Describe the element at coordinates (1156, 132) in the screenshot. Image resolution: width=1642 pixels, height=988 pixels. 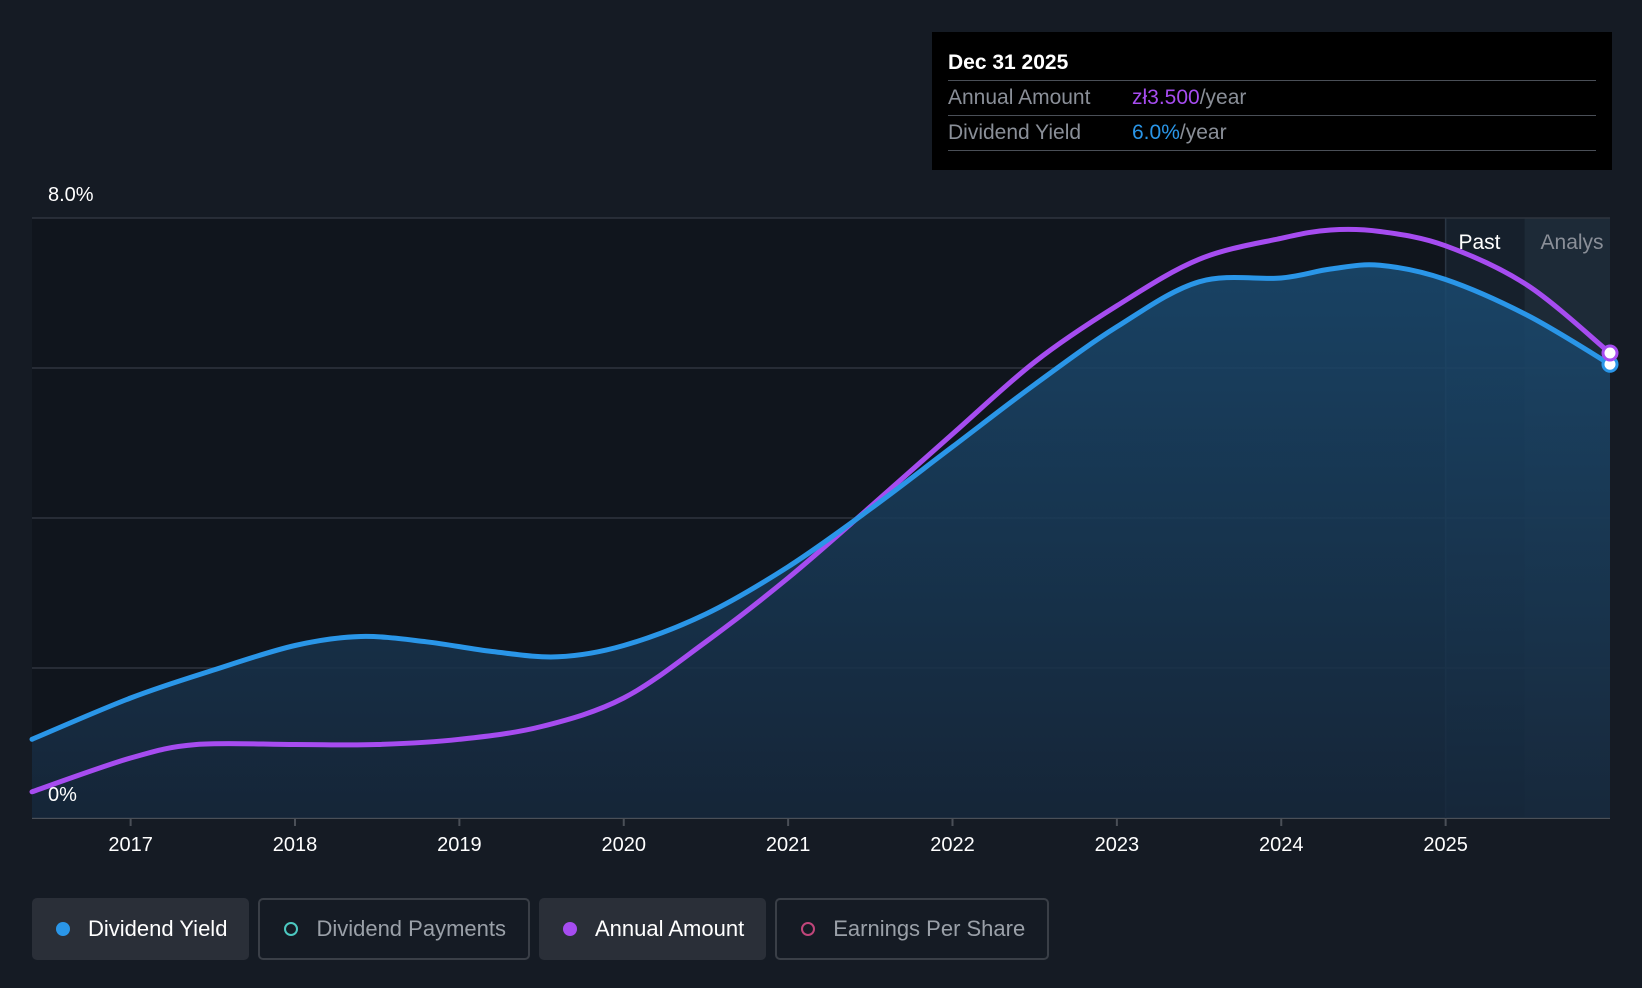
I see `tooltip-value: 6.0%` at that location.